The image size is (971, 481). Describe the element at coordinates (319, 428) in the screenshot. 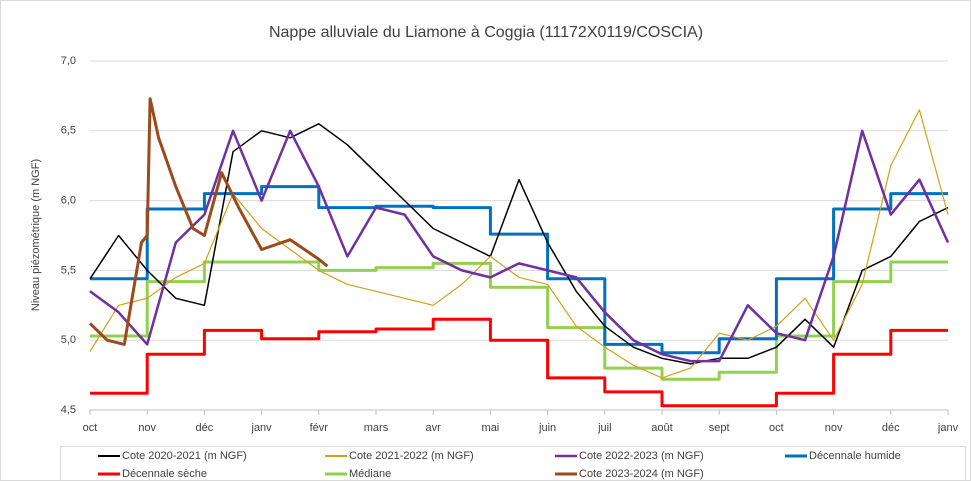

I see `x-tick-label: févr` at that location.